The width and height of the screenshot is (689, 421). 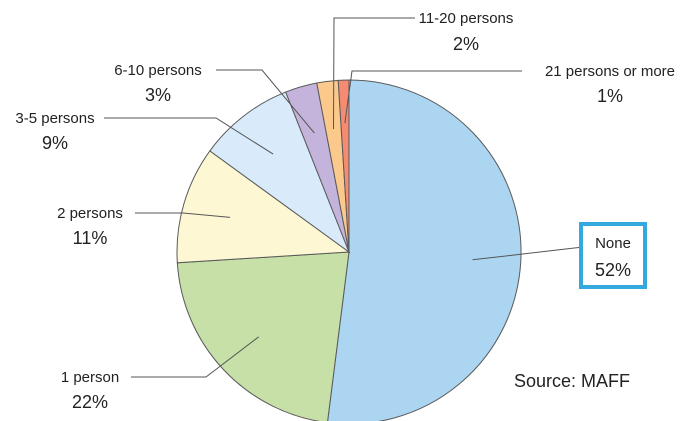 I want to click on highlight-box, so click(x=613, y=255).